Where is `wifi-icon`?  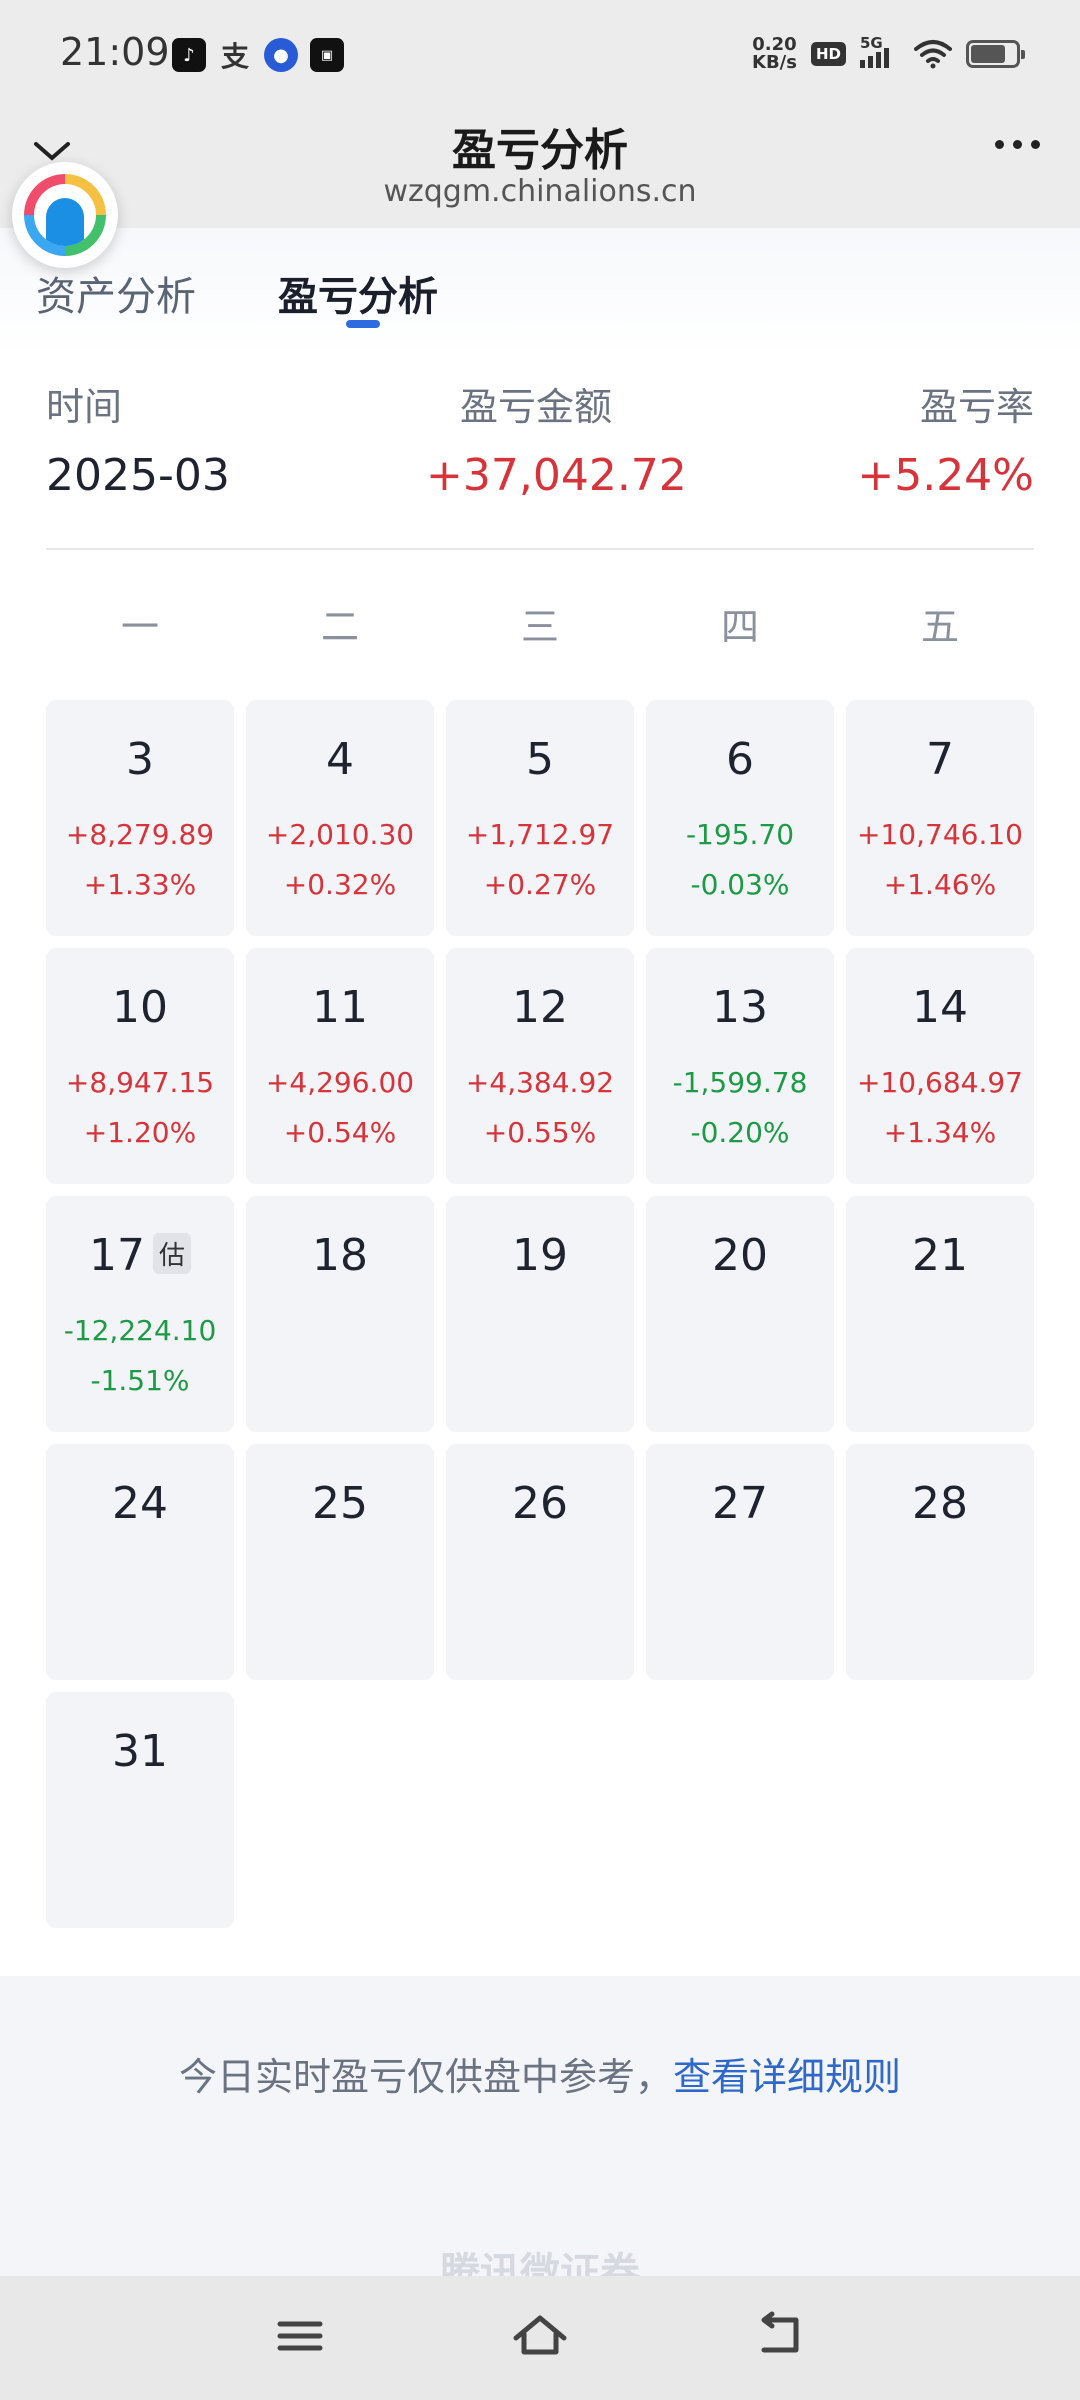
wifi-icon is located at coordinates (933, 54).